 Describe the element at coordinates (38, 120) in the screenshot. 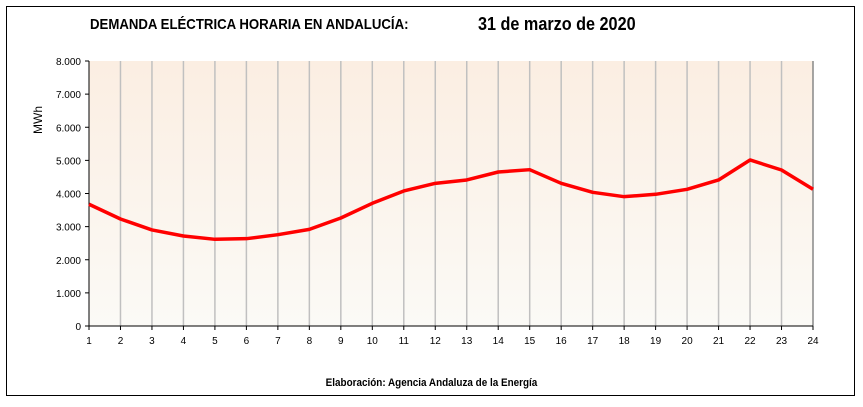

I see `y-axis-label: MWh` at that location.